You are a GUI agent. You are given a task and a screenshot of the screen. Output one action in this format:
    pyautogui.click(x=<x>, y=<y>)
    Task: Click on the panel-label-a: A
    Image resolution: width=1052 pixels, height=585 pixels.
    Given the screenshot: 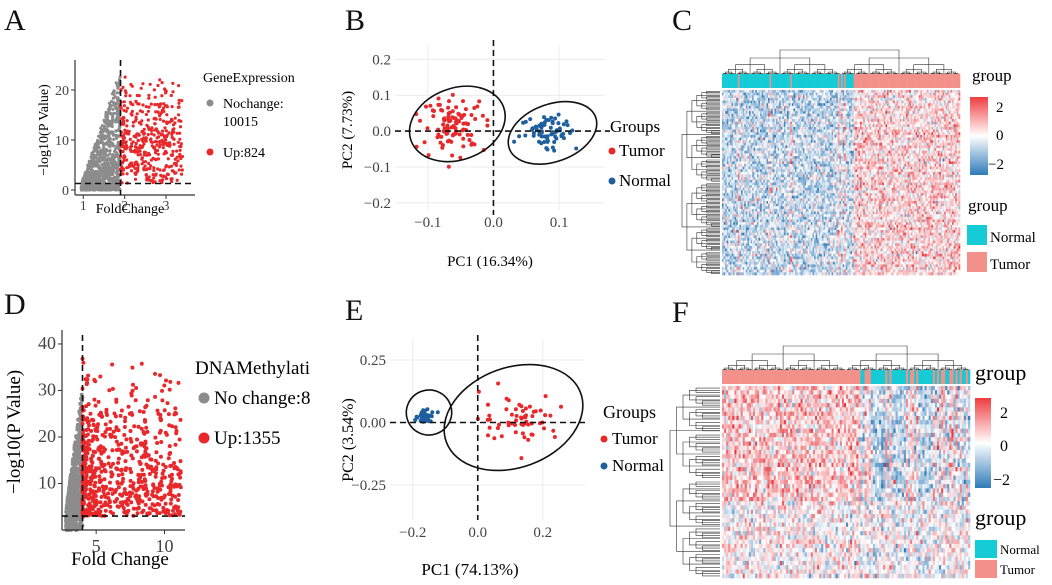 What is the action you would take?
    pyautogui.click(x=15, y=20)
    